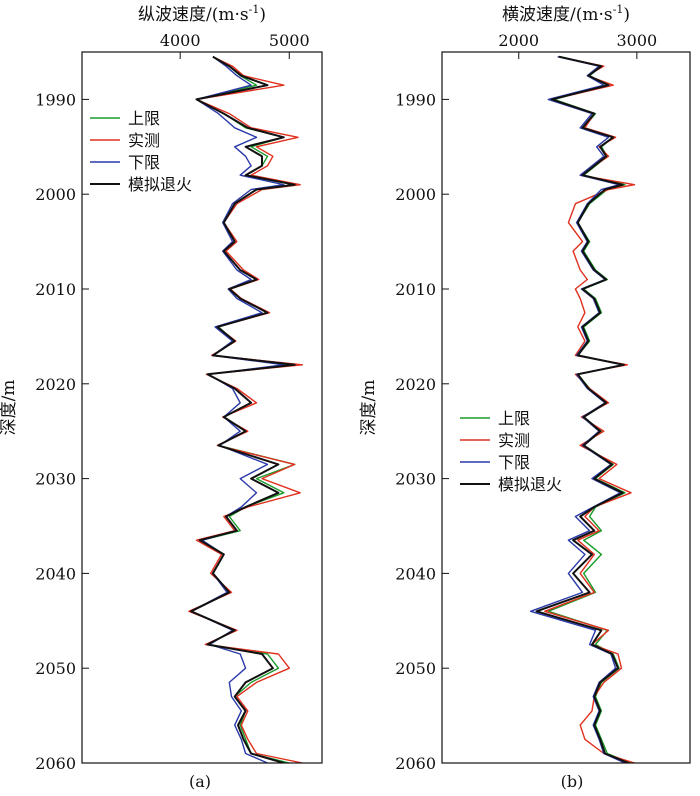 This screenshot has width=700, height=796. I want to click on x-tick-label: 4000, so click(180, 40).